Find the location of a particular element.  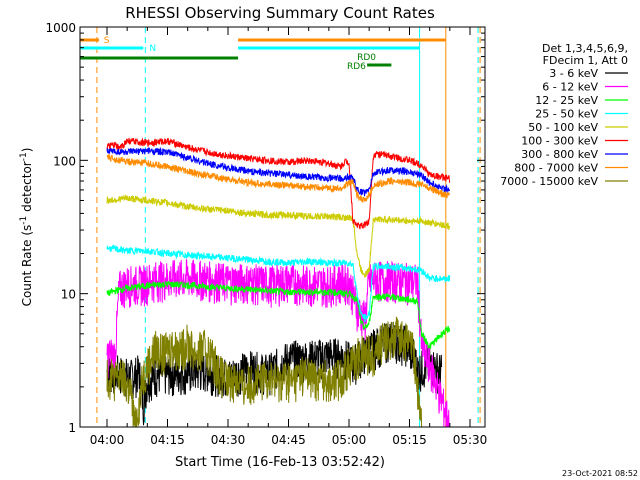

legend-label-0: 3 - 6 keV is located at coordinates (573, 73).